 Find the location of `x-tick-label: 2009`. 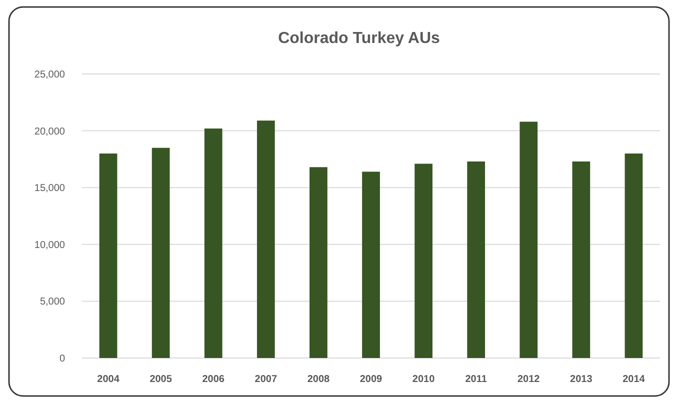

x-tick-label: 2009 is located at coordinates (371, 379).